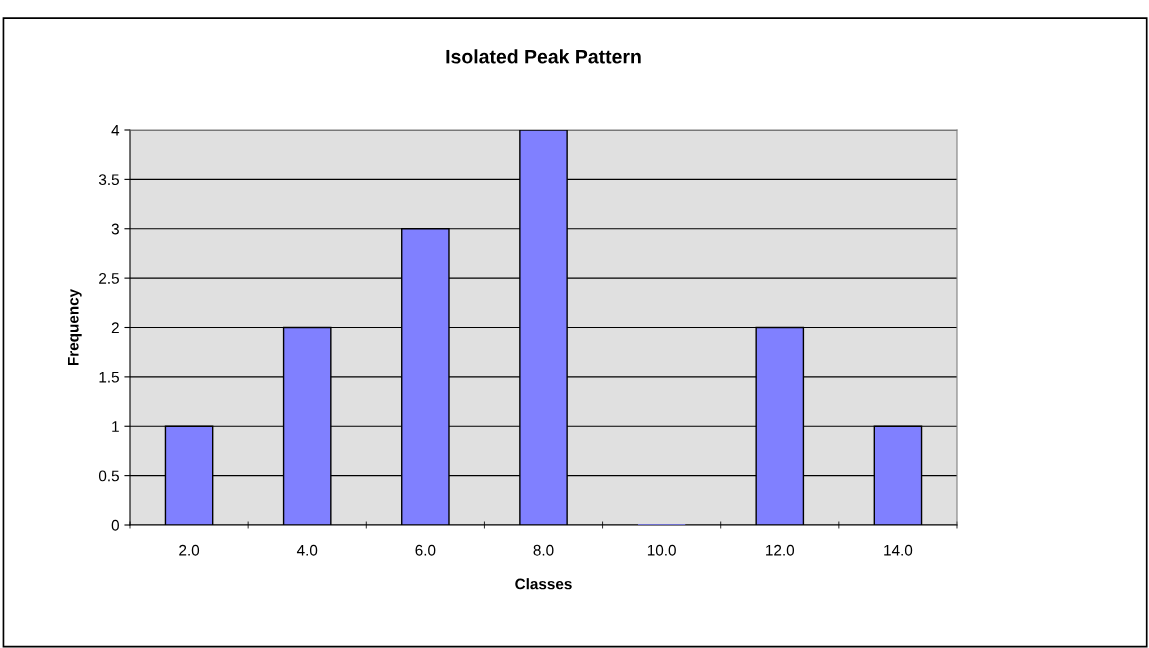  I want to click on y-tick-label: 0, so click(115, 525).